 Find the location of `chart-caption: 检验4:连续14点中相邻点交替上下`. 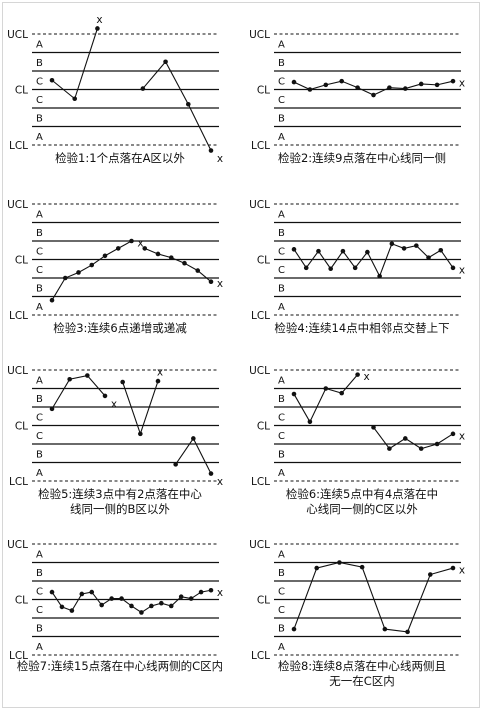

chart-caption: 检验4:连续14点中相邻点交替上下 is located at coordinates (362, 328).